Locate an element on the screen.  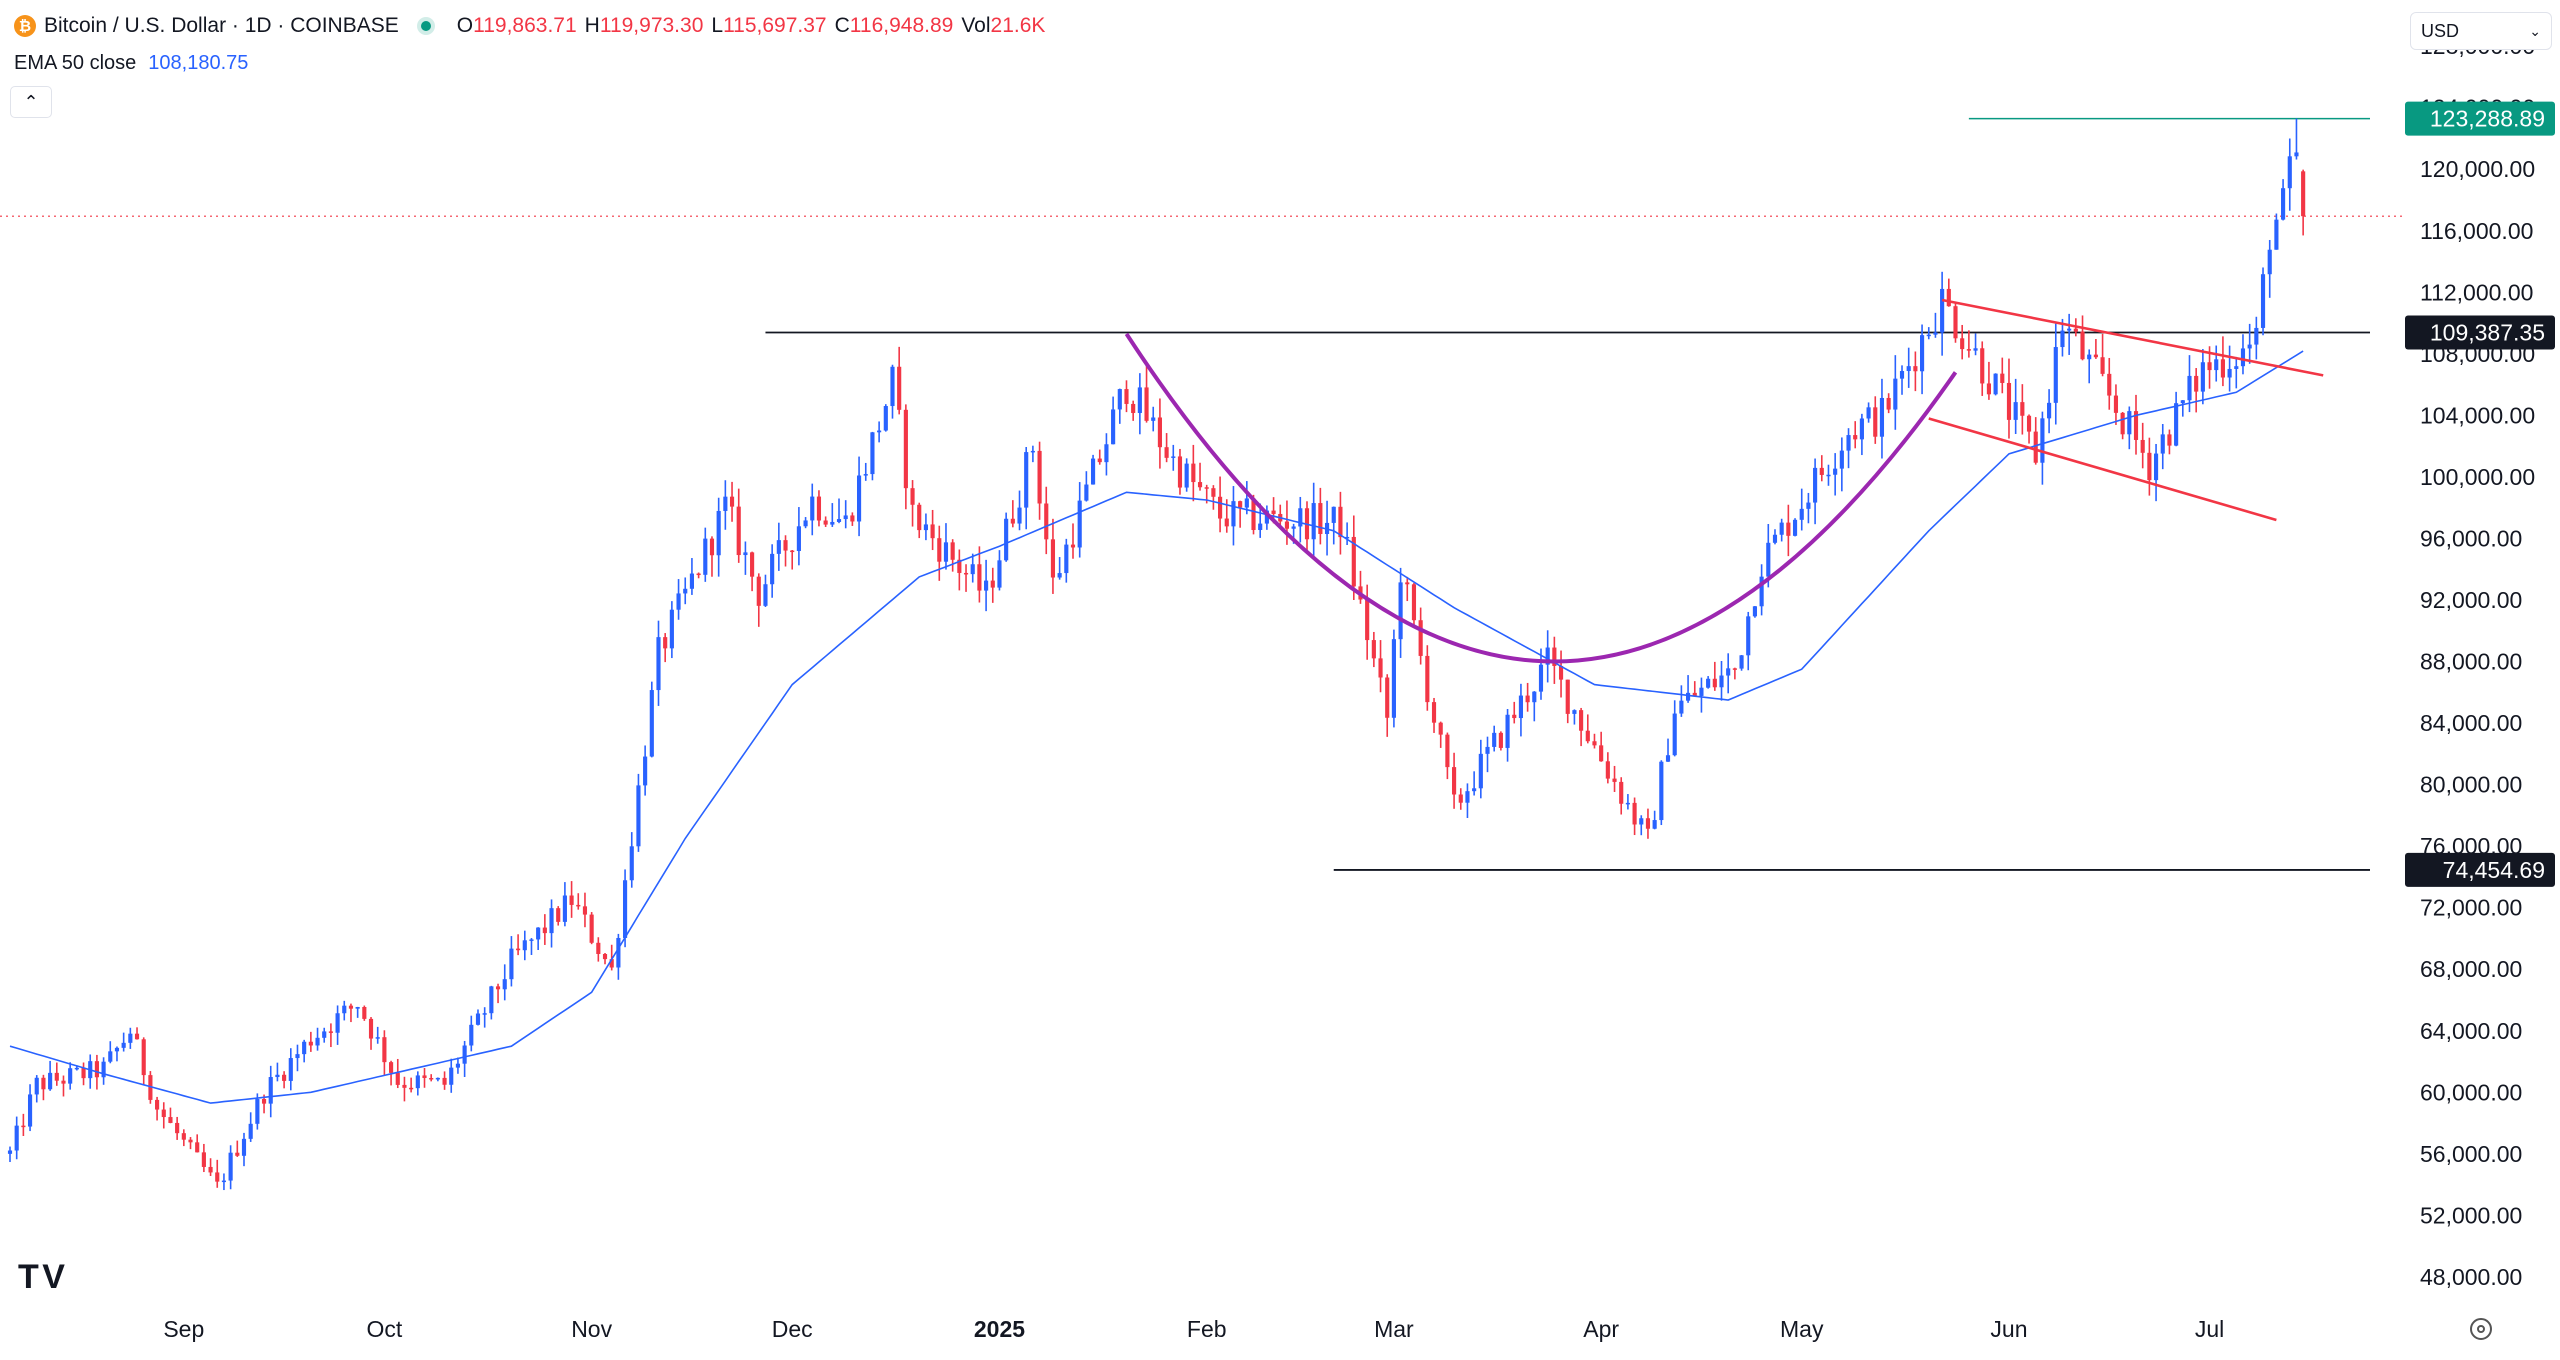
ema-value: 108,180.75 is located at coordinates (198, 63).